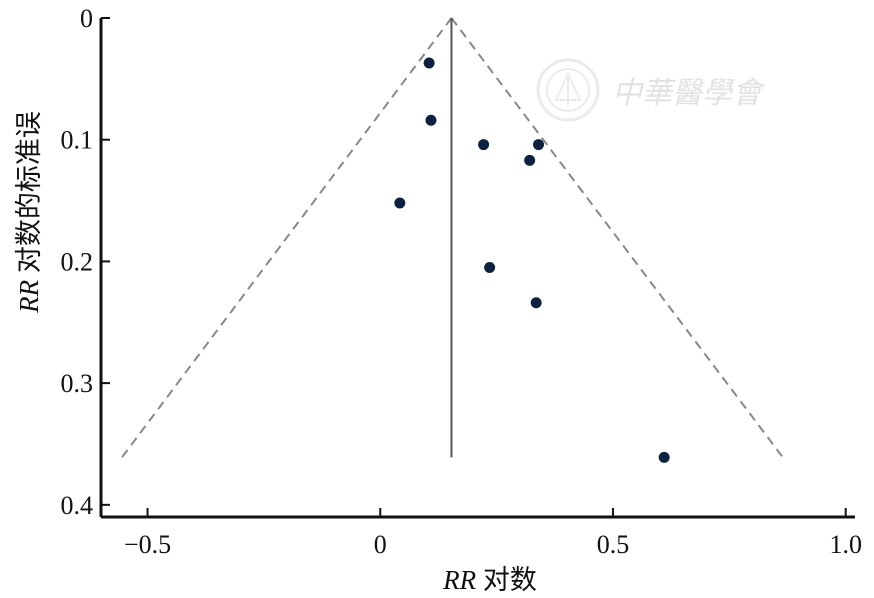 Image resolution: width=874 pixels, height=598 pixels. What do you see at coordinates (568, 90) in the screenshot?
I see `society-seal-icon` at bounding box center [568, 90].